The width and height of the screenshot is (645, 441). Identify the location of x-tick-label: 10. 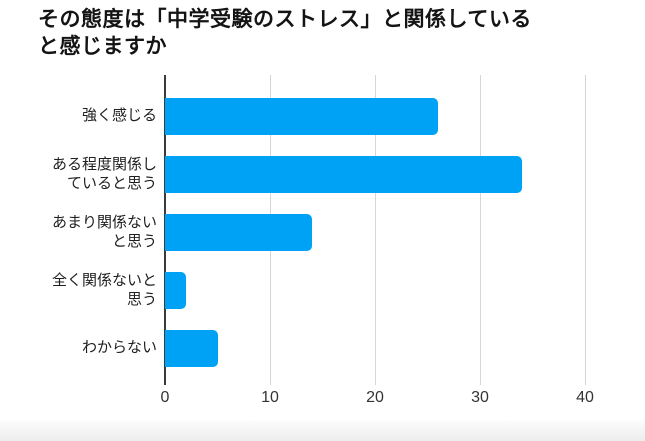
(270, 397).